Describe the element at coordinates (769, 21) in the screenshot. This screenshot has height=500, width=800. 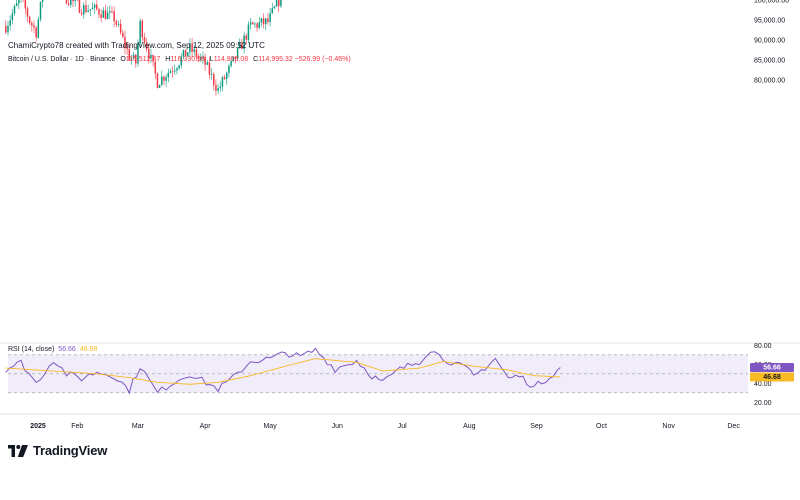
I see `price-tick-label: 95,000.00` at that location.